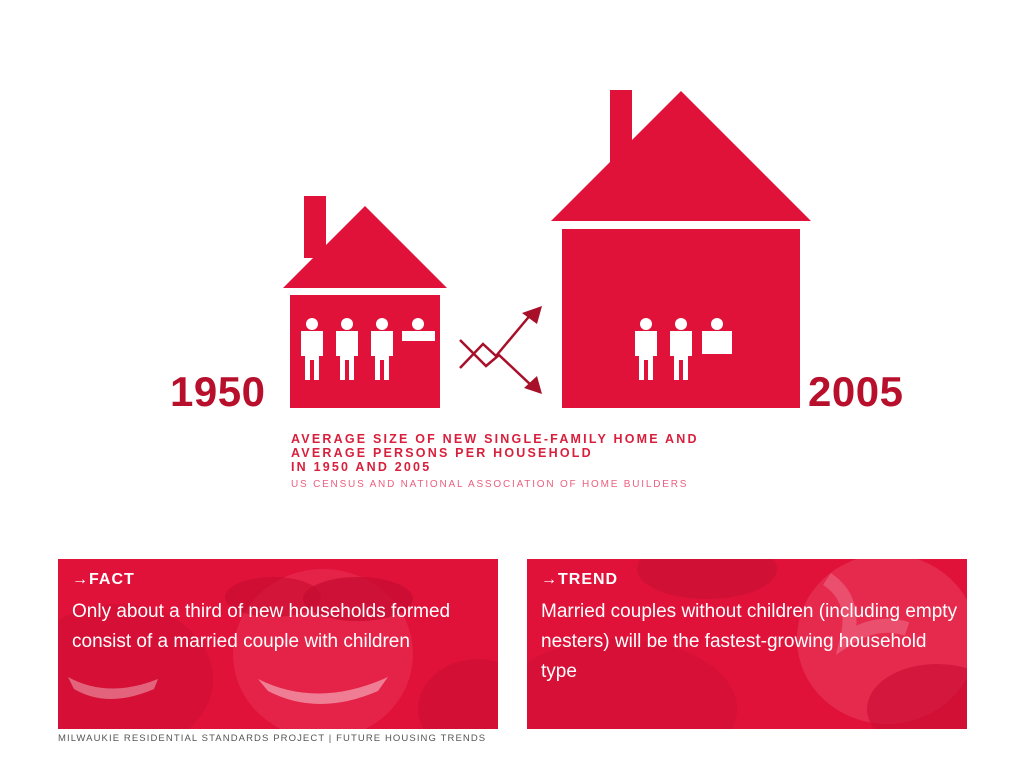  I want to click on chimney-1950, so click(315, 227).